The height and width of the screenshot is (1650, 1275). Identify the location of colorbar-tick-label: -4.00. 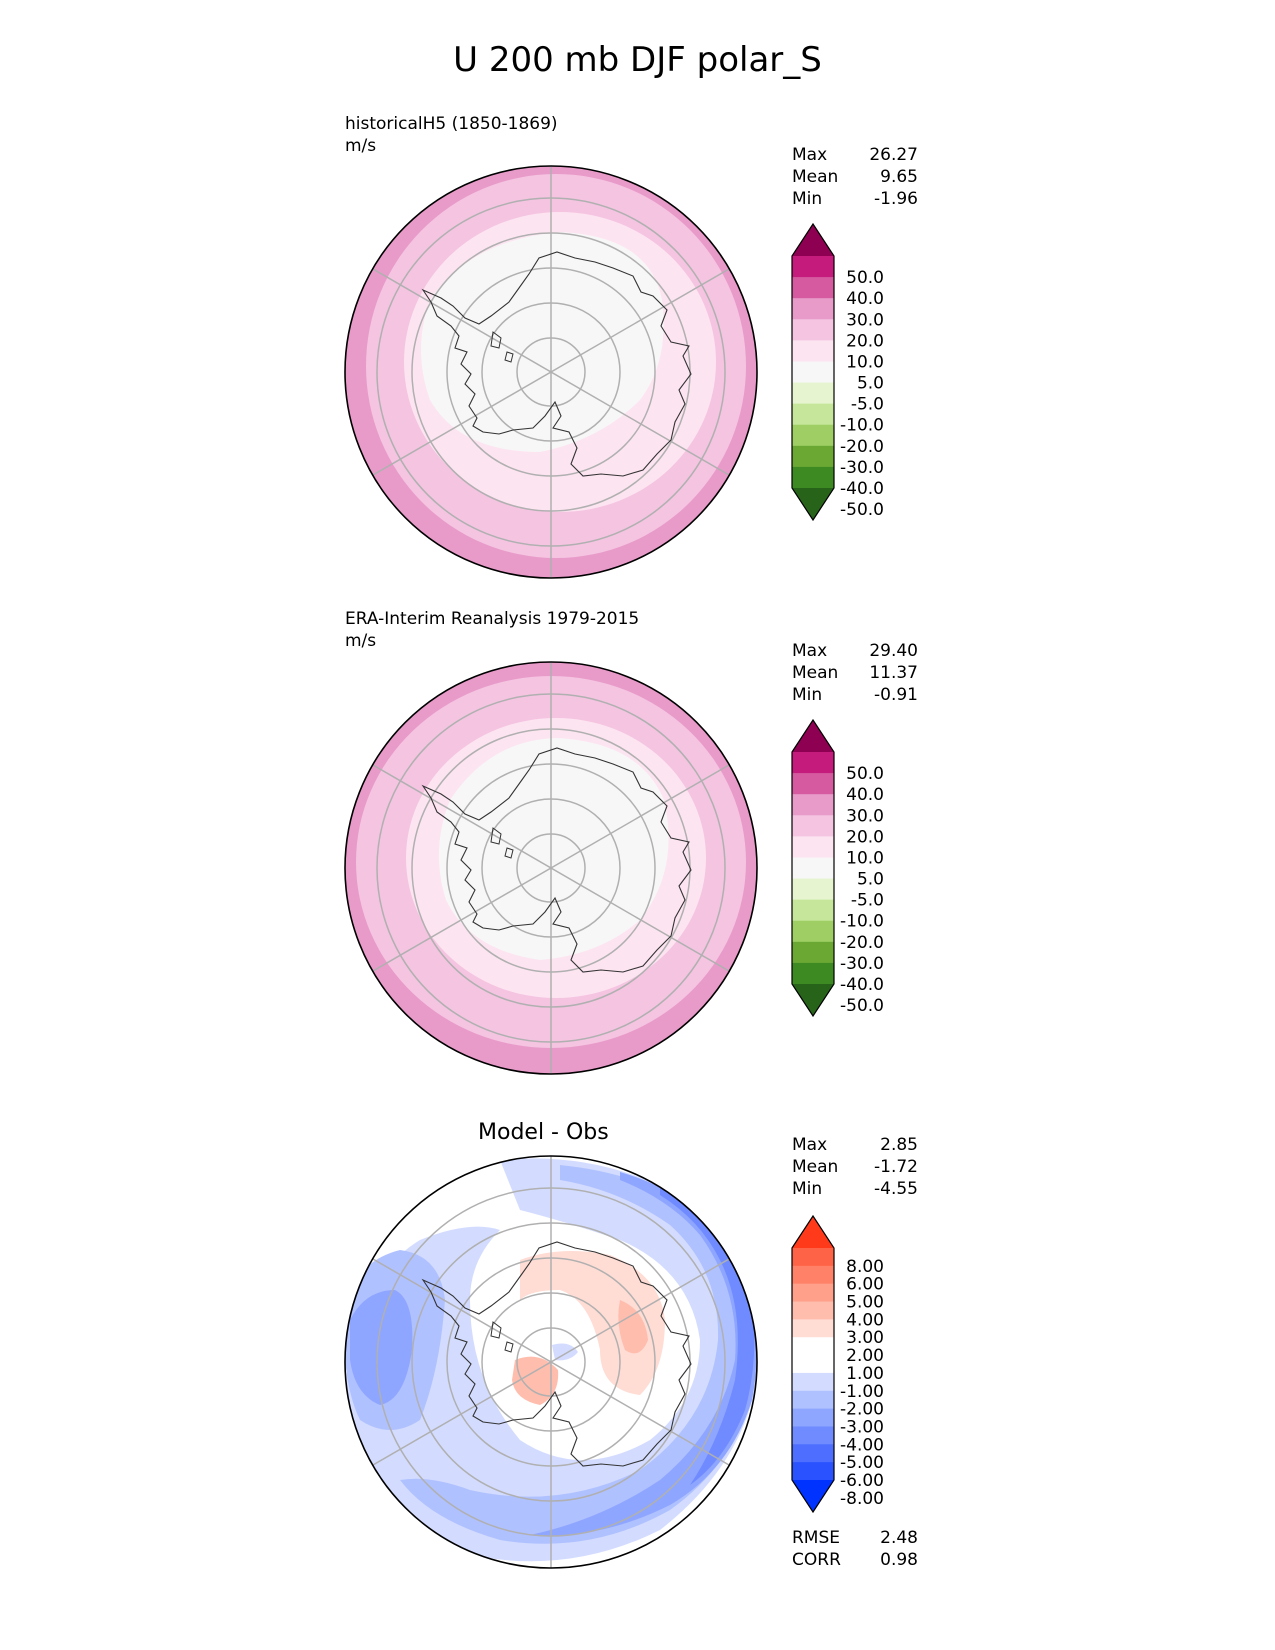
(862, 1445).